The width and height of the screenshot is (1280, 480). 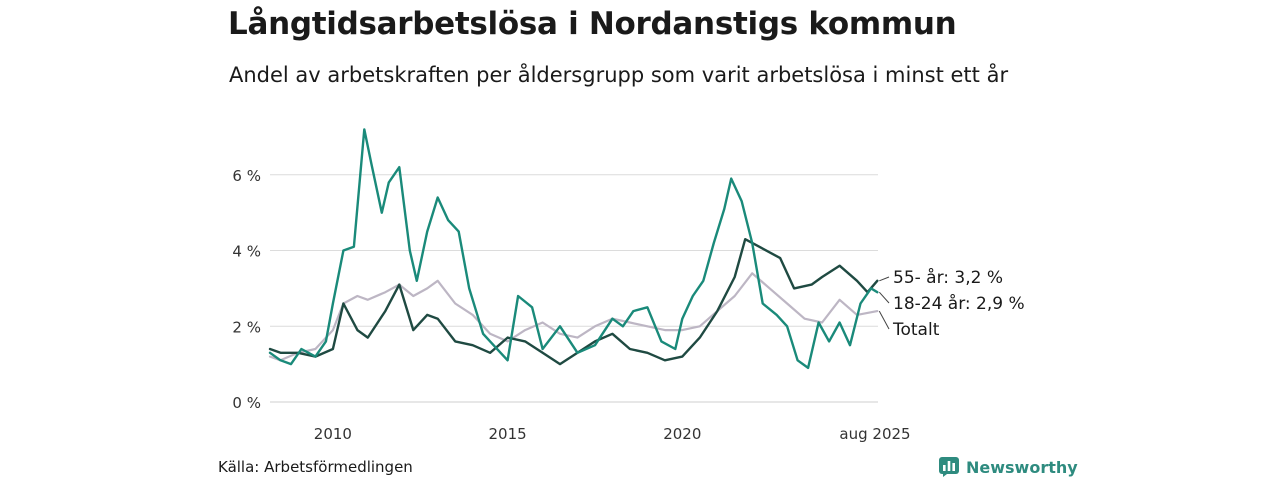 I want to click on newsworthy-logo: Newsworthy, so click(x=1008, y=467).